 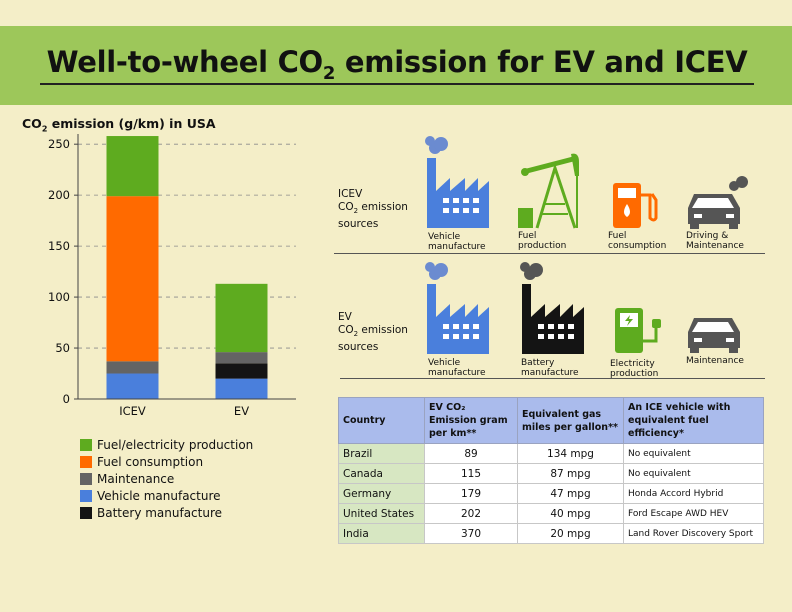 What do you see at coordinates (693, 533) in the screenshot?
I see `cell-vehicle: Land Rover Discovery Sport` at bounding box center [693, 533].